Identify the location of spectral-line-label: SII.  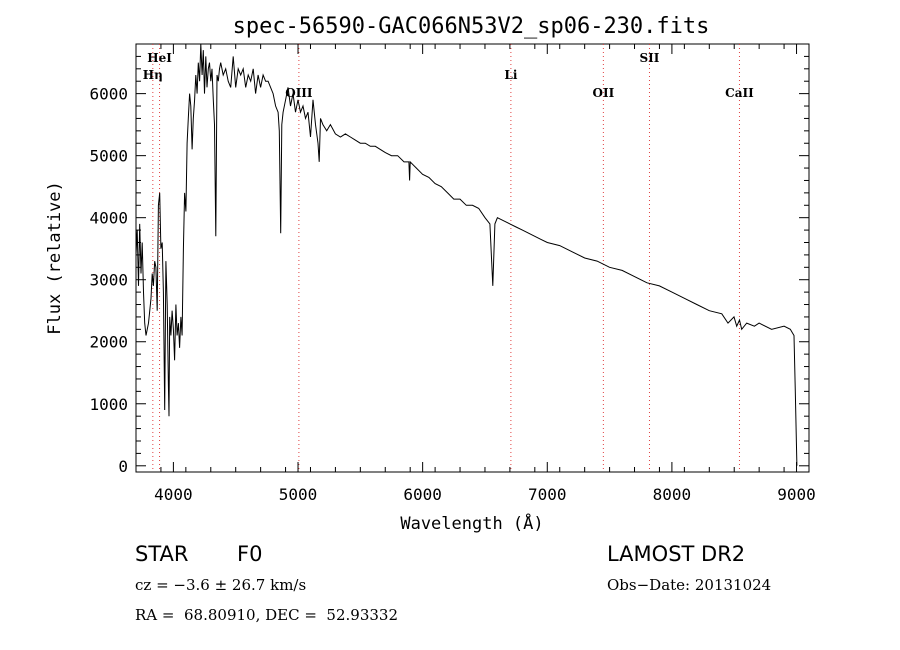
(650, 58).